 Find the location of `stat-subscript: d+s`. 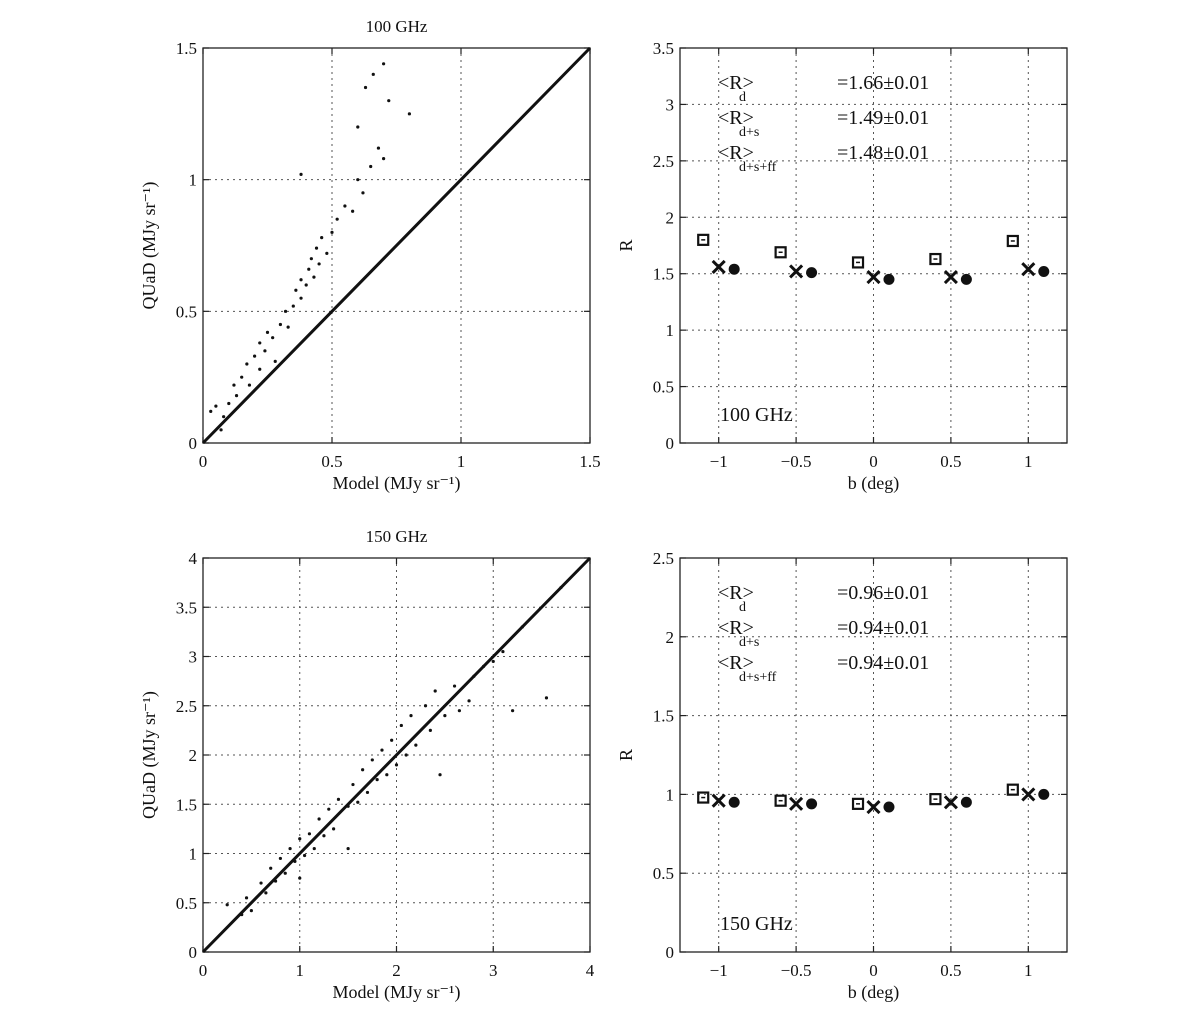

stat-subscript: d+s is located at coordinates (749, 642).